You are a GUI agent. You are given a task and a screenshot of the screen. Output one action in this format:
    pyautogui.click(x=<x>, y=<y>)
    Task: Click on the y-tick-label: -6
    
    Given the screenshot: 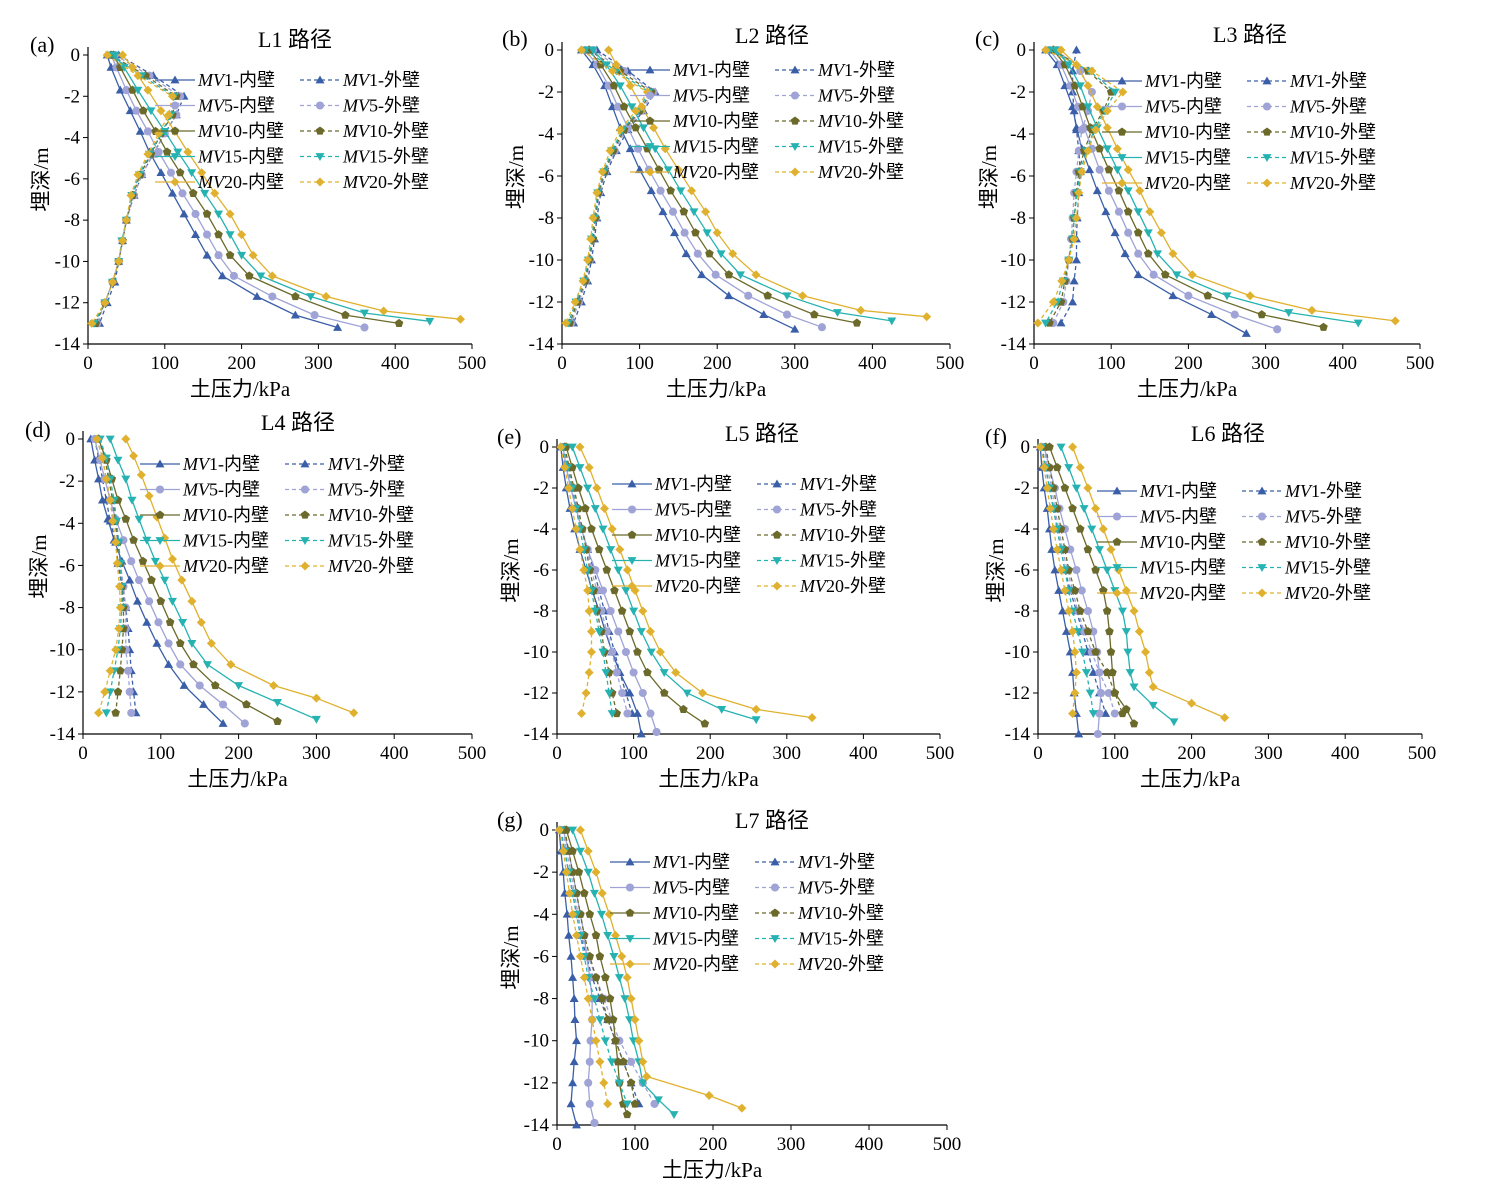 What is the action you would take?
    pyautogui.click(x=67, y=565)
    